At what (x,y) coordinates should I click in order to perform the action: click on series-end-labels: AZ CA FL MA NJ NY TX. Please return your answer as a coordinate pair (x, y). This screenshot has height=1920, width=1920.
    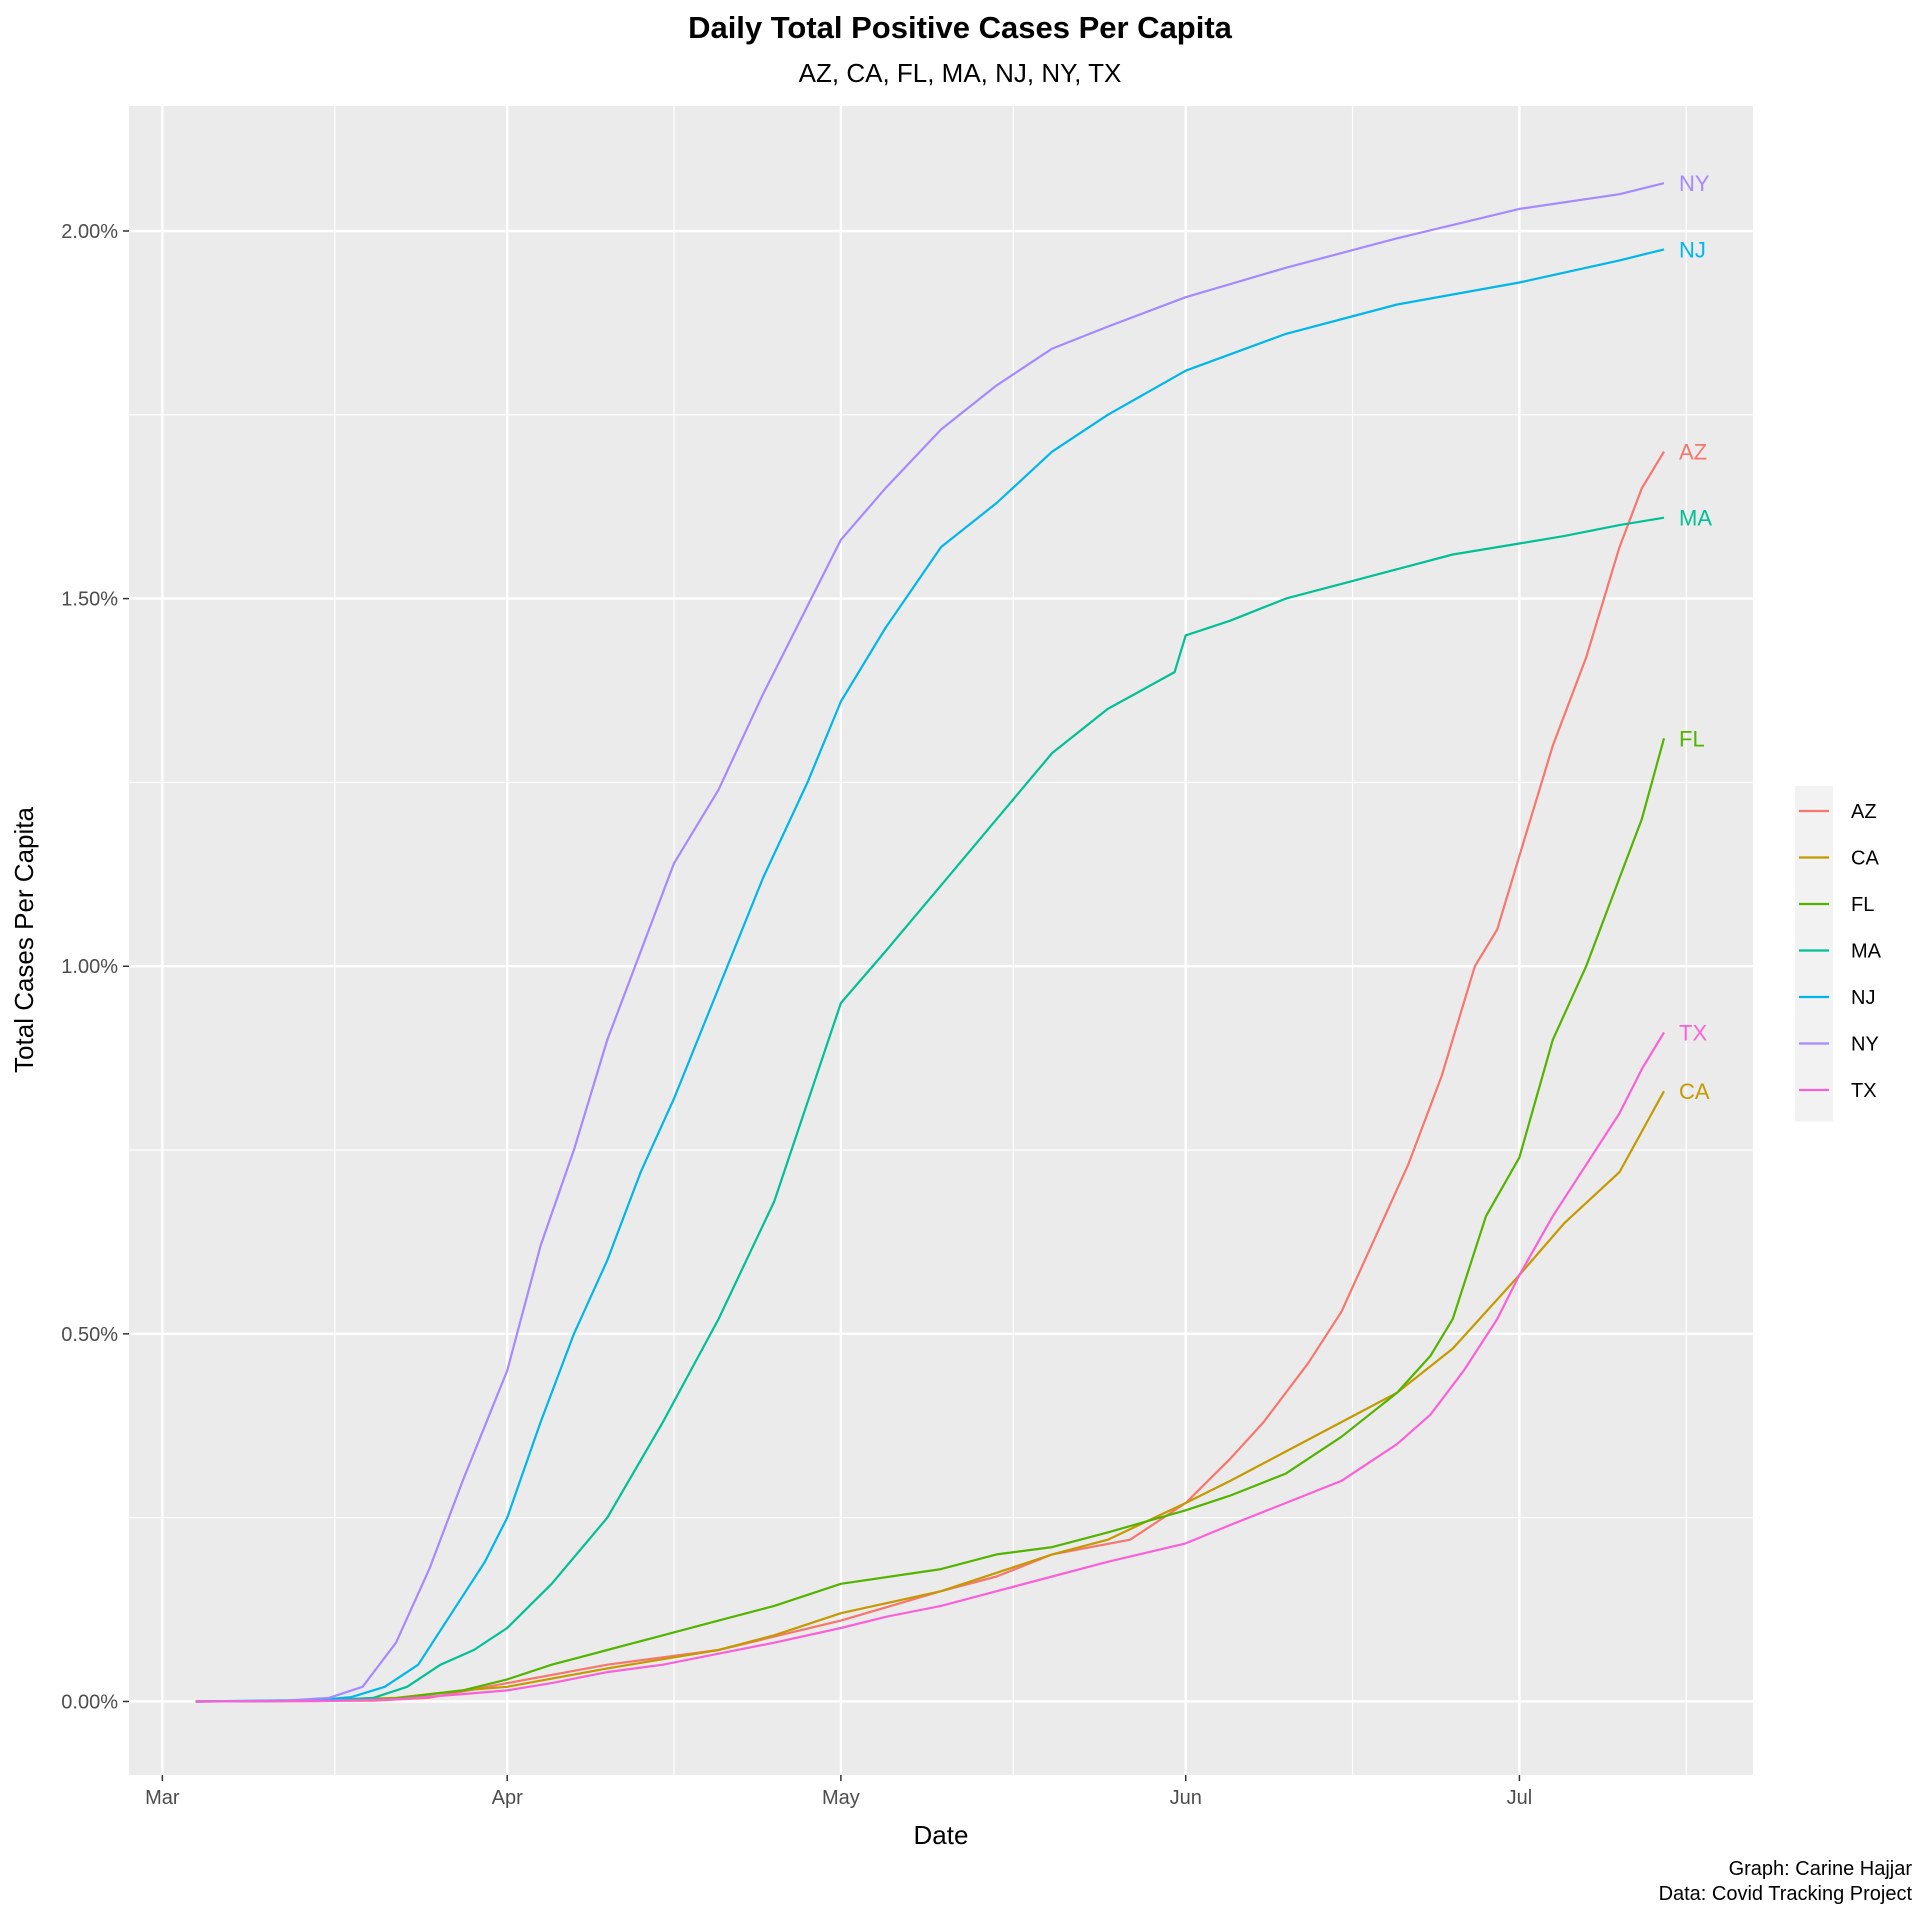
    Looking at the image, I should click on (1695, 637).